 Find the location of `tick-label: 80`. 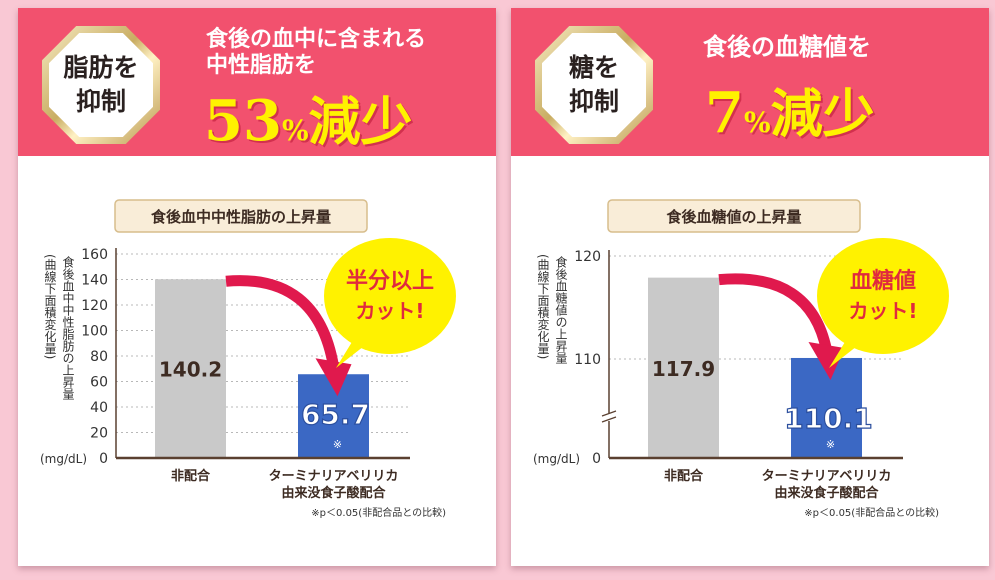

tick-label: 80 is located at coordinates (99, 357).